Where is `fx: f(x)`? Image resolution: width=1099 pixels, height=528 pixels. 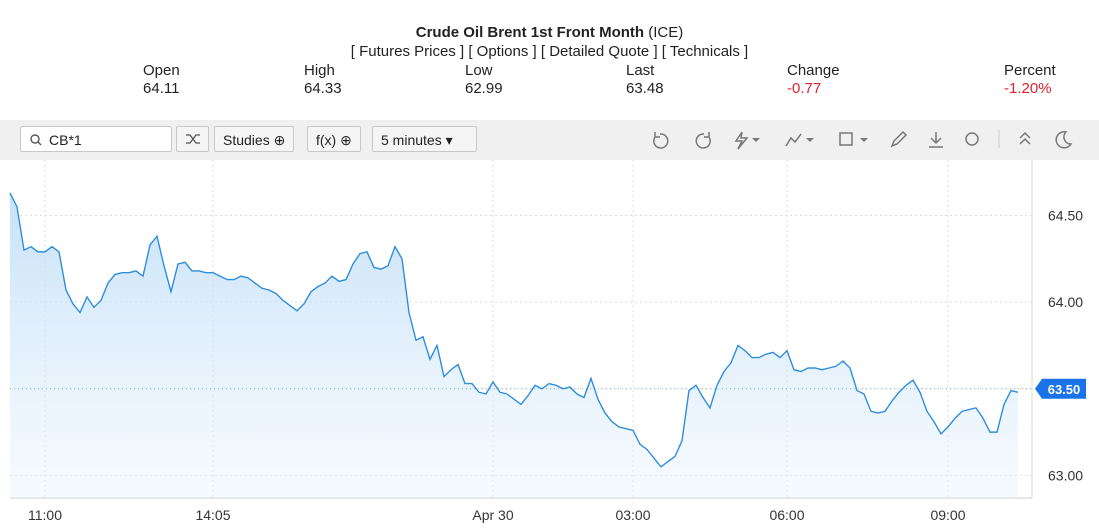 fx: f(x) is located at coordinates (326, 140).